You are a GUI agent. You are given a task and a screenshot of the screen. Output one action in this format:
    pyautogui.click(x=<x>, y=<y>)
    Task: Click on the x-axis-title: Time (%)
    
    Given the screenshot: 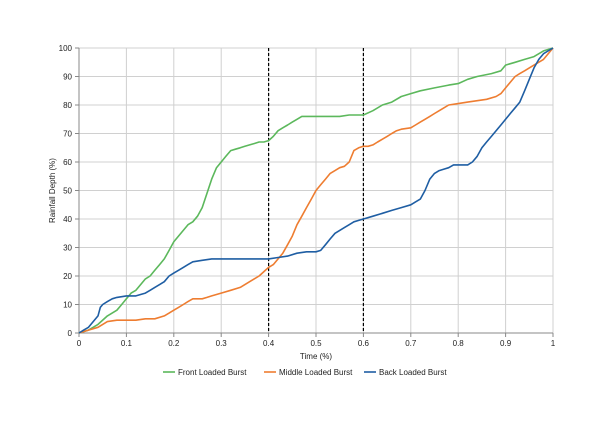 What is the action you would take?
    pyautogui.click(x=316, y=356)
    